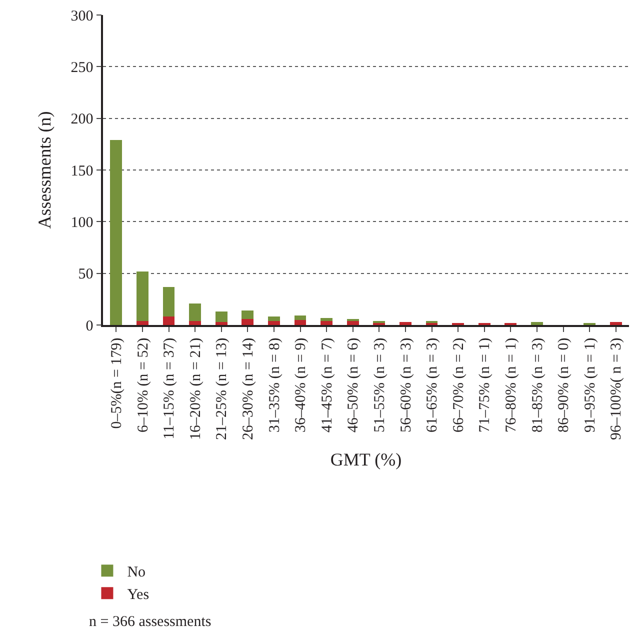 This screenshot has width=637, height=642. I want to click on x-tick-label: 91–95% (n = 1), so click(590, 385).